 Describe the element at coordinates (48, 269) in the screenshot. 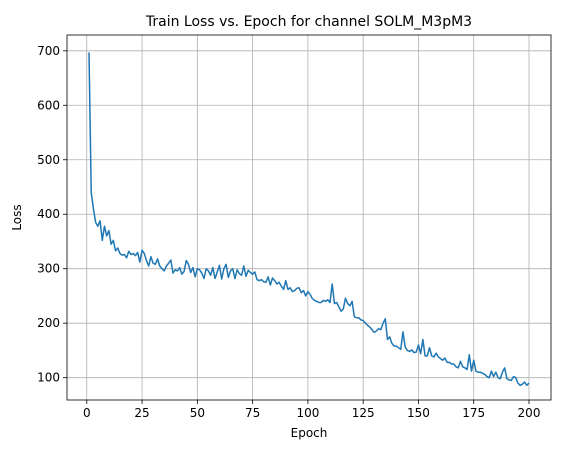

I see `y-tick-label: 300` at that location.